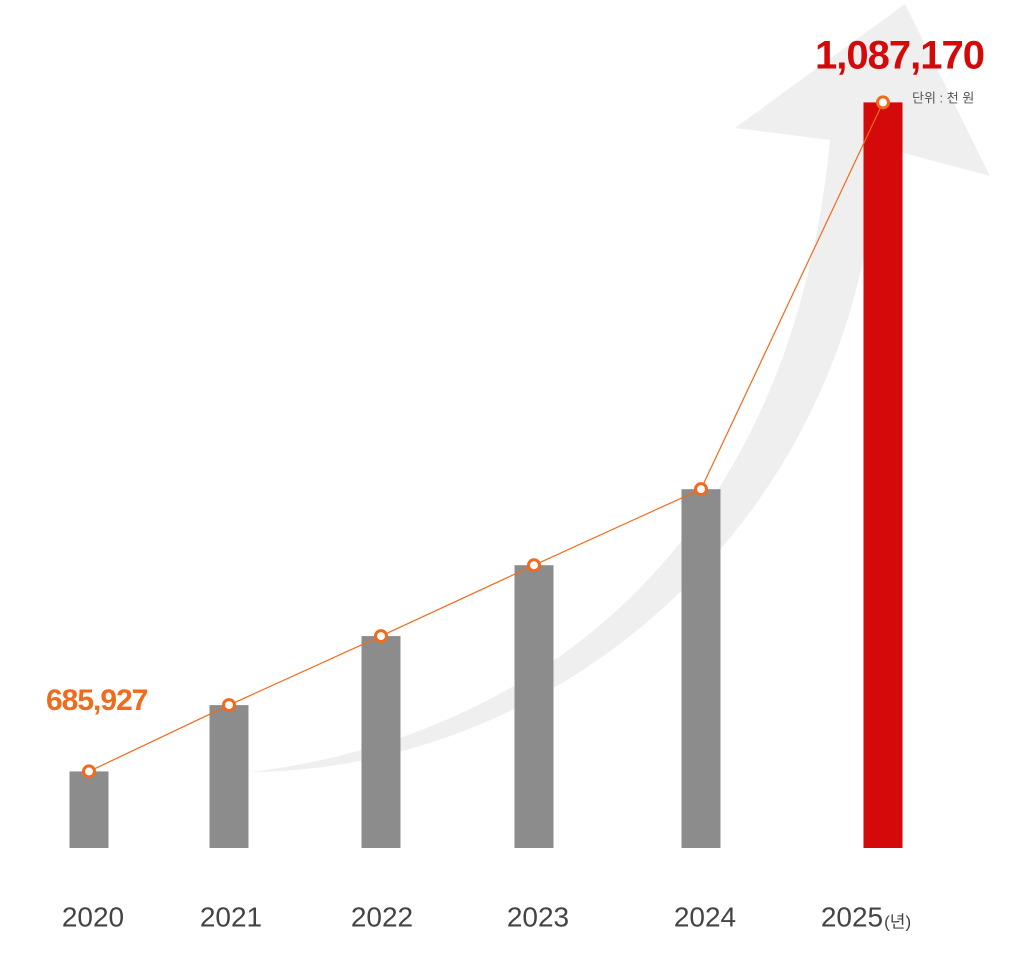  I want to click on x-tick-label: 2025, so click(852, 916).